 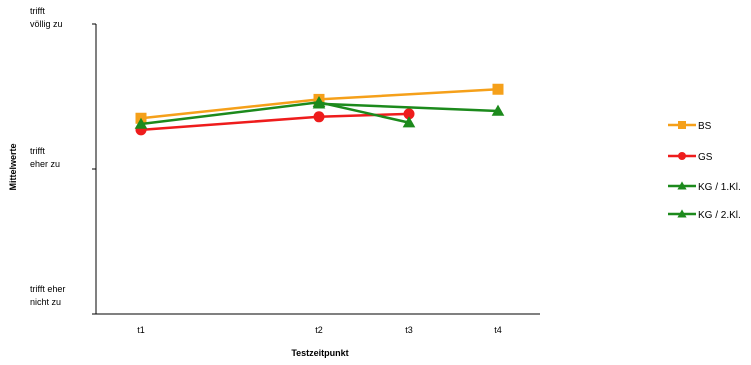 What do you see at coordinates (498, 330) in the screenshot?
I see `x-tick-label: t4` at bounding box center [498, 330].